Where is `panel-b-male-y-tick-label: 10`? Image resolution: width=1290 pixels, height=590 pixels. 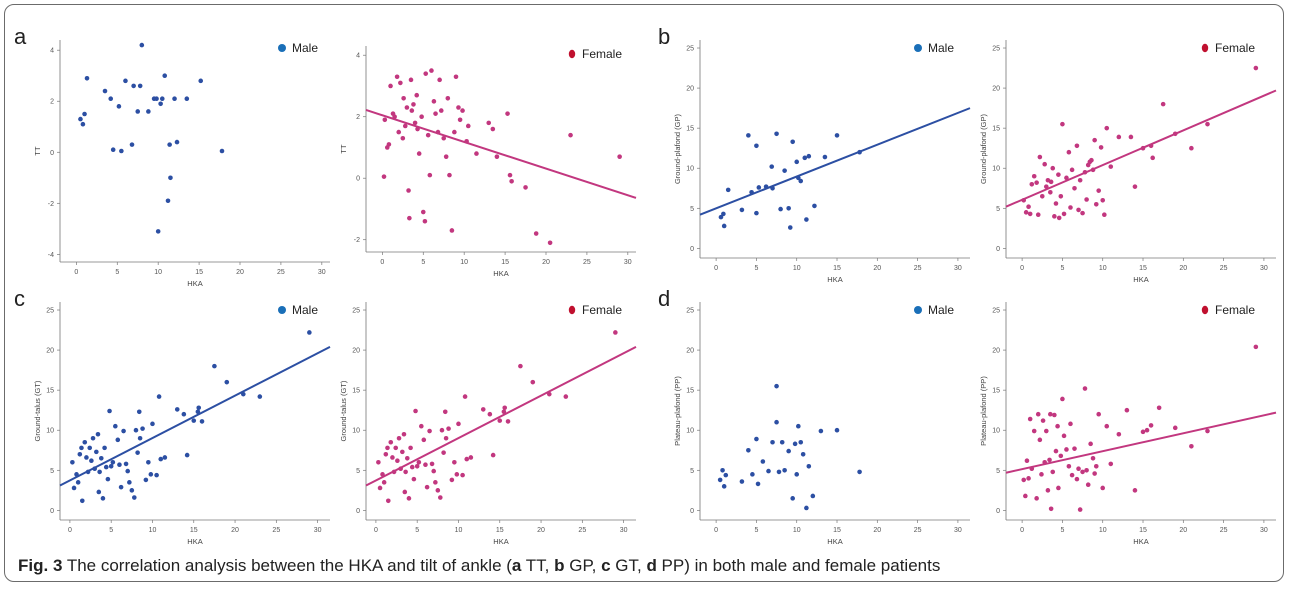
panel-b-male-y-tick-label: 10 is located at coordinates (690, 169).